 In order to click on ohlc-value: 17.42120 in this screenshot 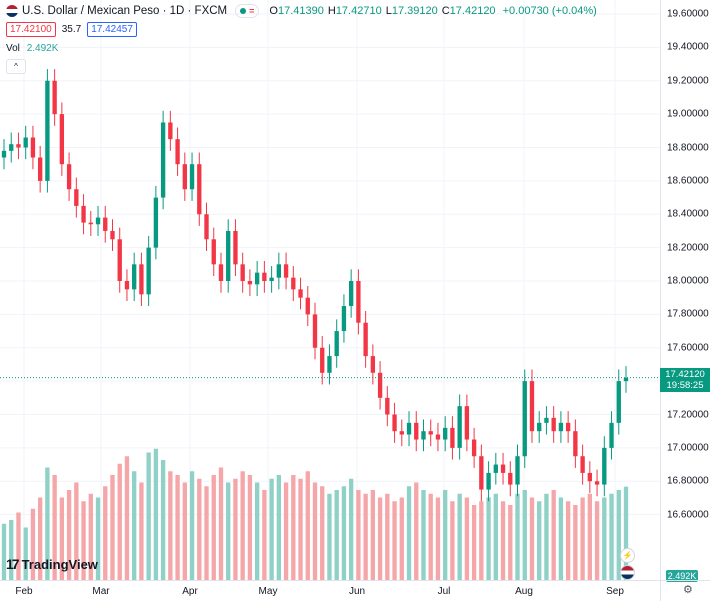, I will do `click(472, 11)`.